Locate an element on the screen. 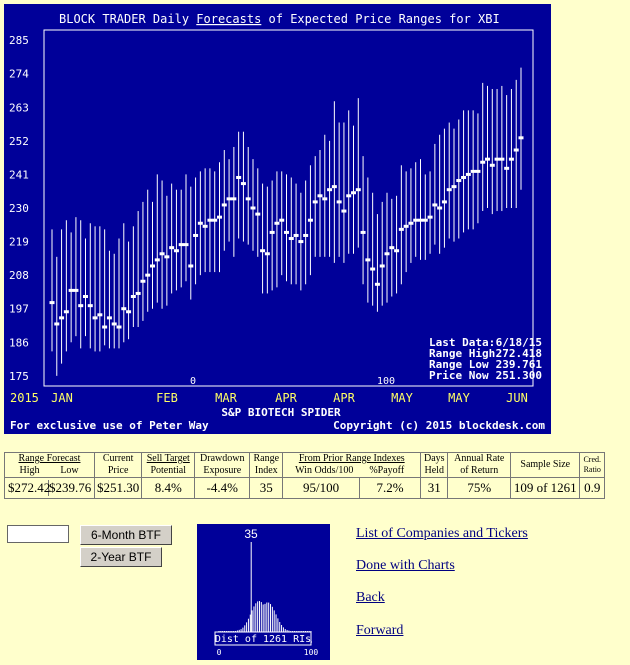 The image size is (630, 665). range-forecast-header: Range Forecast High Low is located at coordinates (49, 465).